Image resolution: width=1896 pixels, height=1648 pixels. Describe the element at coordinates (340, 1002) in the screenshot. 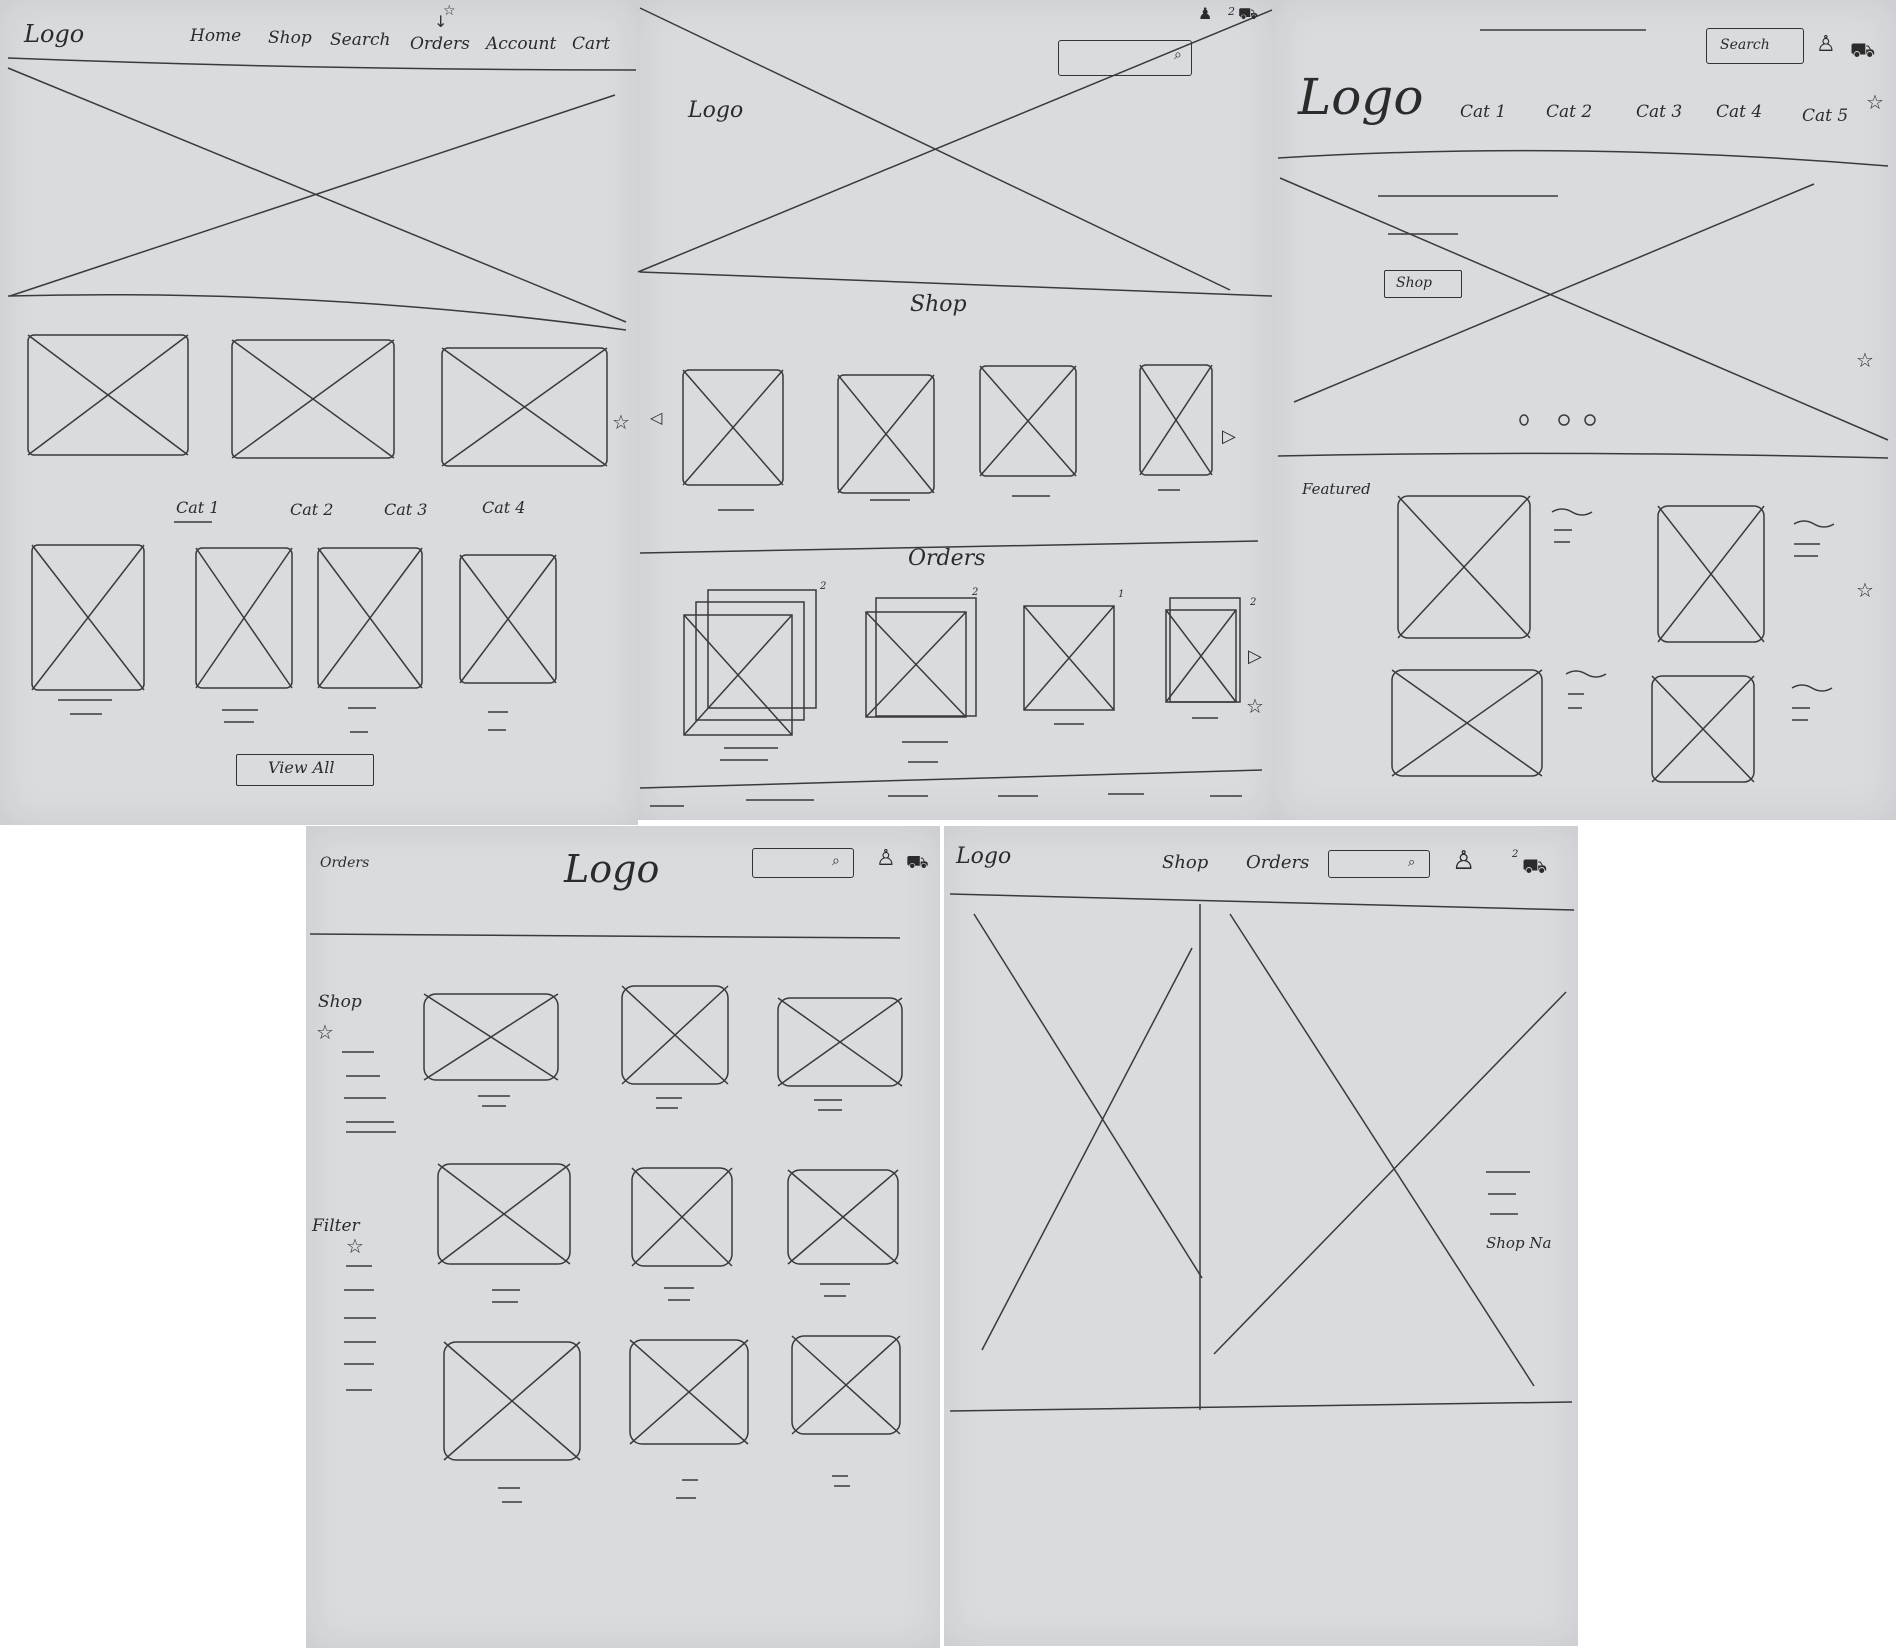

I see `sidebar-shop-heading: Shop` at that location.